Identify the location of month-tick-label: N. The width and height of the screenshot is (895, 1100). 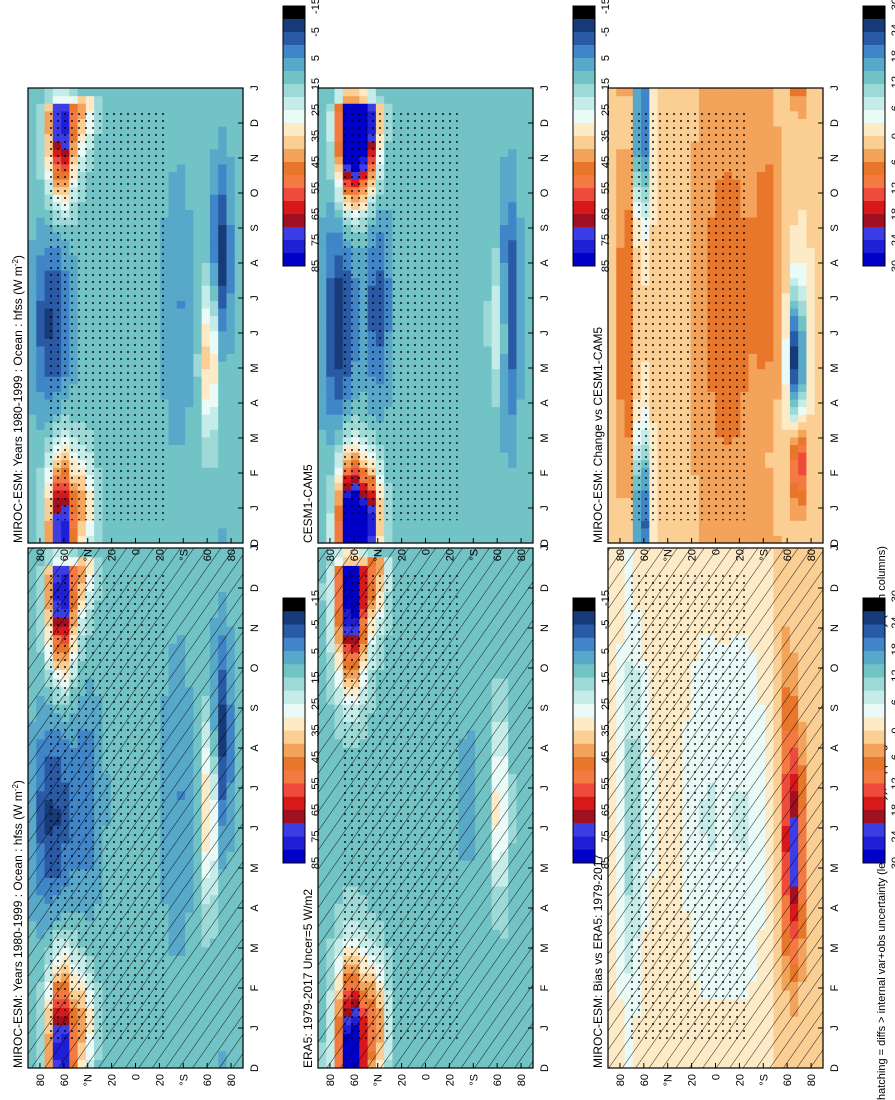
(545, 628).